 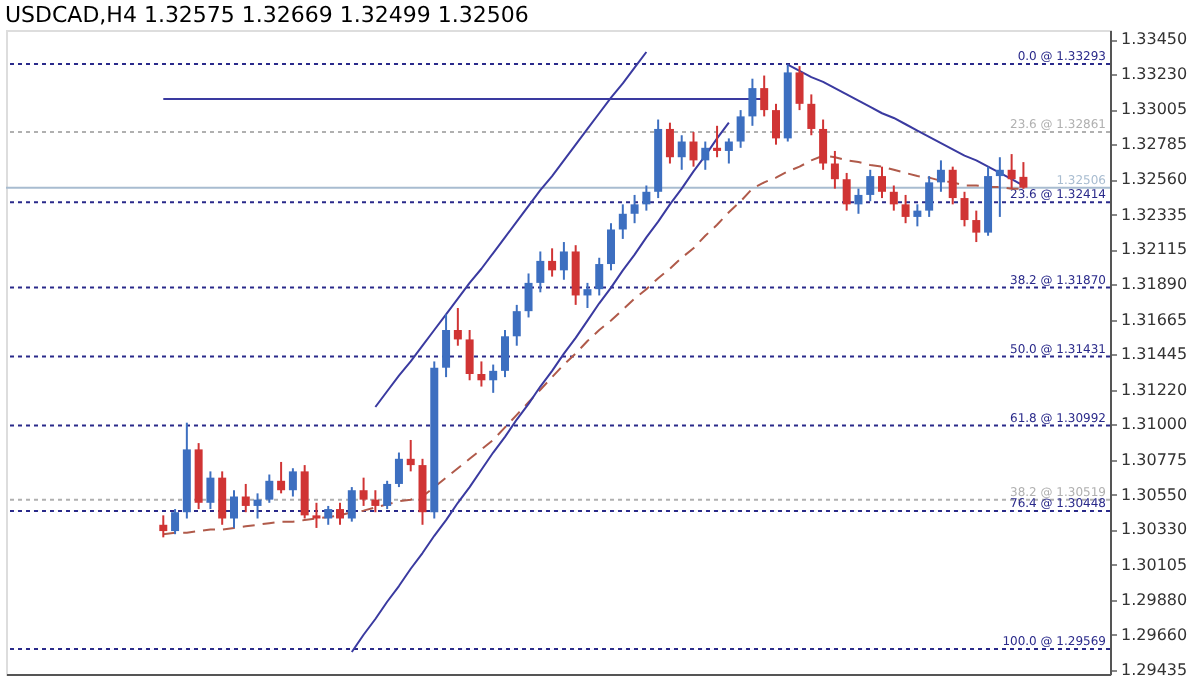 What do you see at coordinates (1154, 143) in the screenshot?
I see `y-tick-label: 1.32785` at bounding box center [1154, 143].